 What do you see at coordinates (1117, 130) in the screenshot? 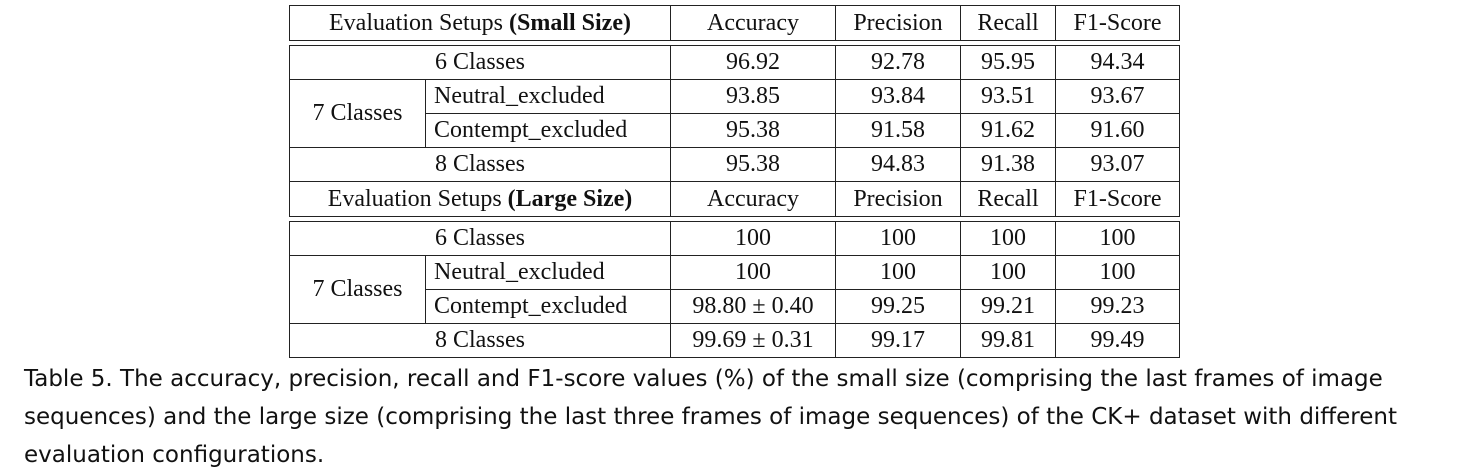
I see `cell-value: 91.60` at bounding box center [1117, 130].